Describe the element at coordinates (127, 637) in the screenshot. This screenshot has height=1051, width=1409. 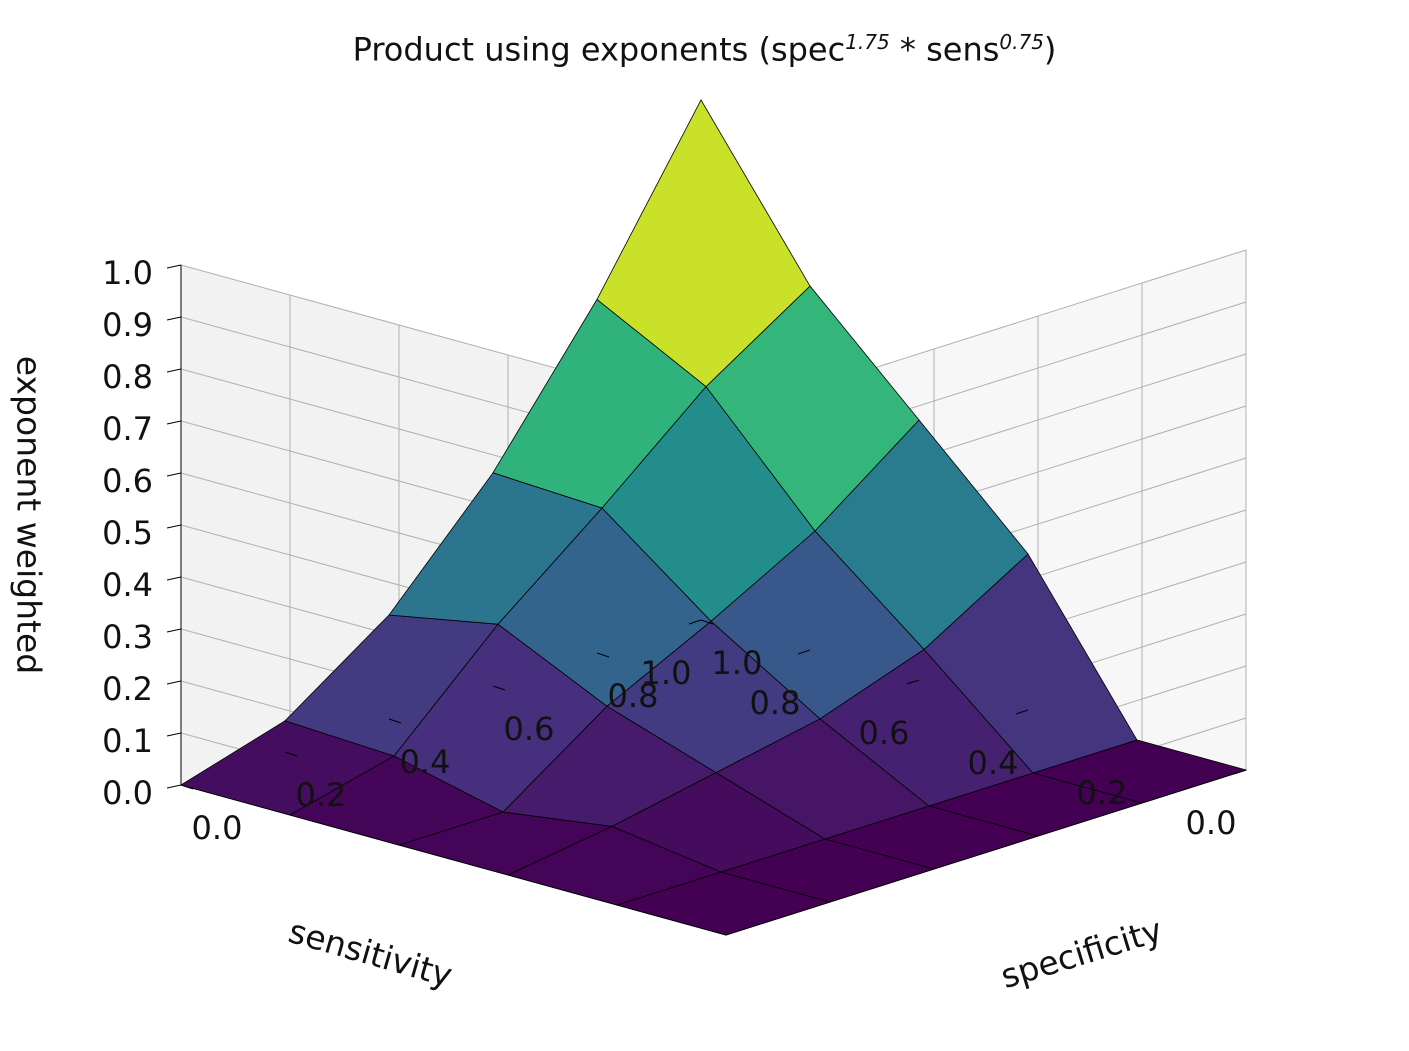
I see `z-tick-label: 0.3` at that location.